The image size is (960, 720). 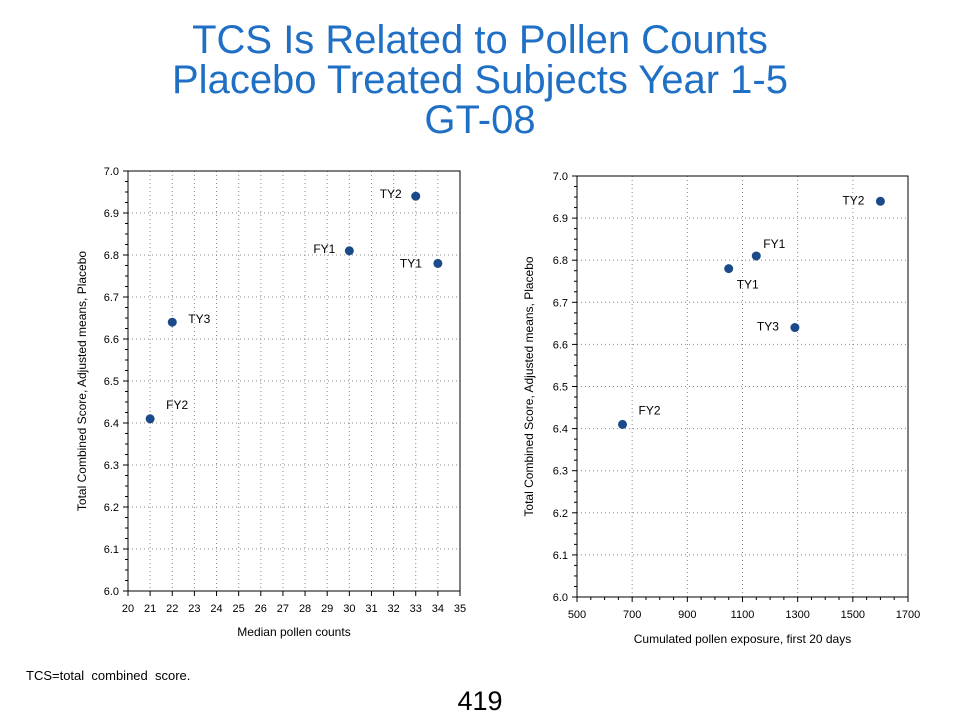 What do you see at coordinates (577, 615) in the screenshot?
I see `x-tick-label: 500` at bounding box center [577, 615].